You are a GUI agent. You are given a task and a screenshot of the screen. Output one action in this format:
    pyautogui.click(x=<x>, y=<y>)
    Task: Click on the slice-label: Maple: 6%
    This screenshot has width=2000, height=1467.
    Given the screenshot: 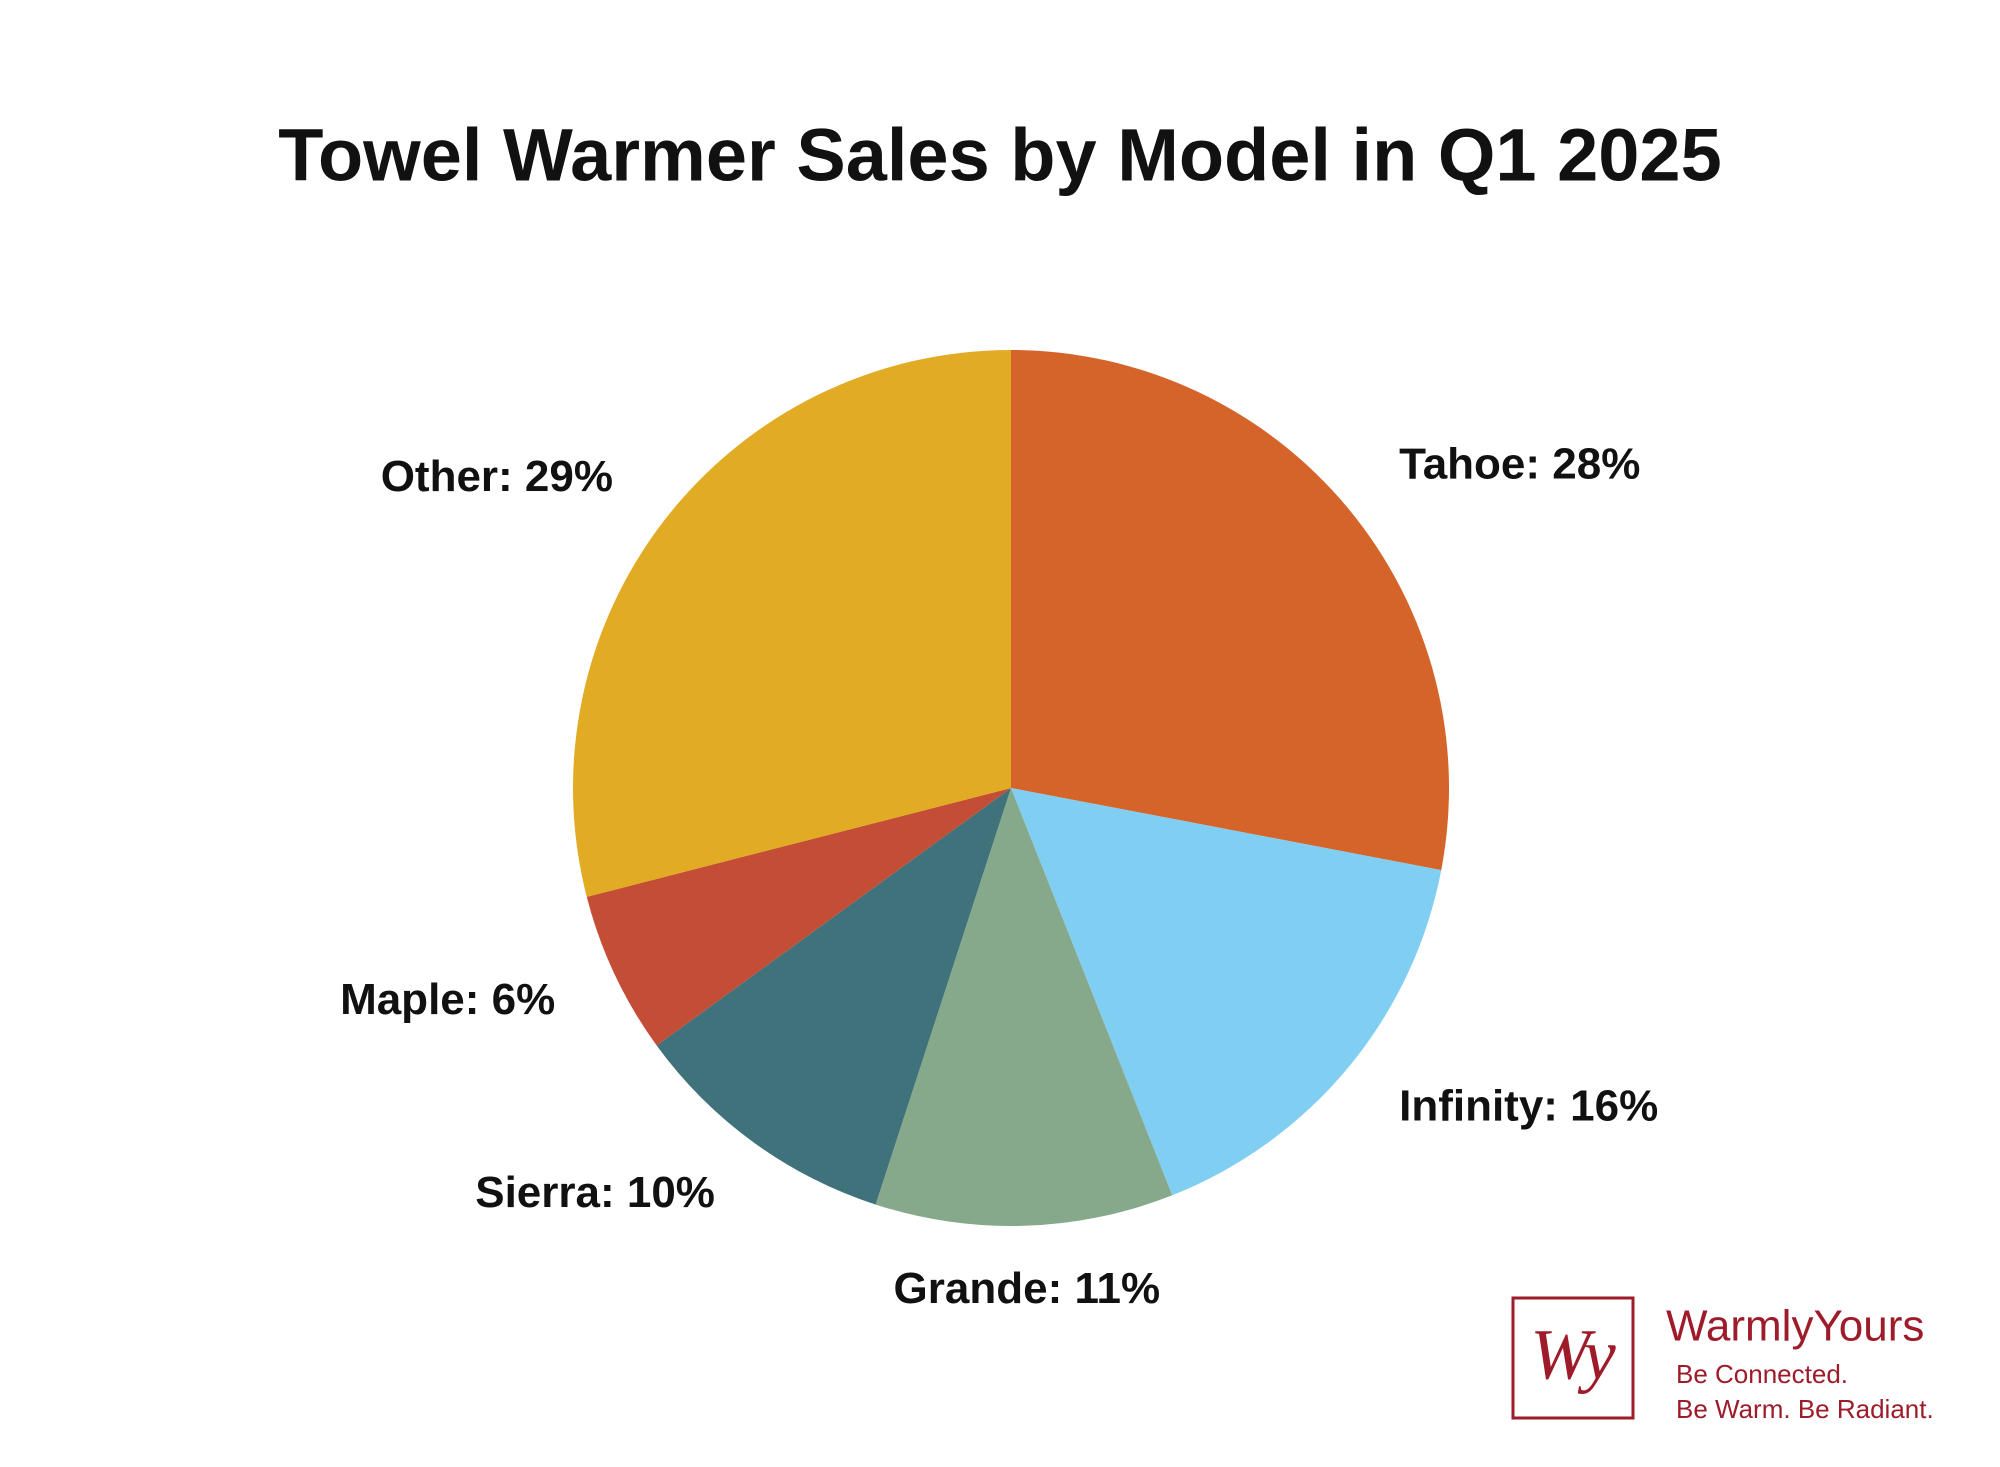 What is the action you would take?
    pyautogui.click(x=447, y=999)
    